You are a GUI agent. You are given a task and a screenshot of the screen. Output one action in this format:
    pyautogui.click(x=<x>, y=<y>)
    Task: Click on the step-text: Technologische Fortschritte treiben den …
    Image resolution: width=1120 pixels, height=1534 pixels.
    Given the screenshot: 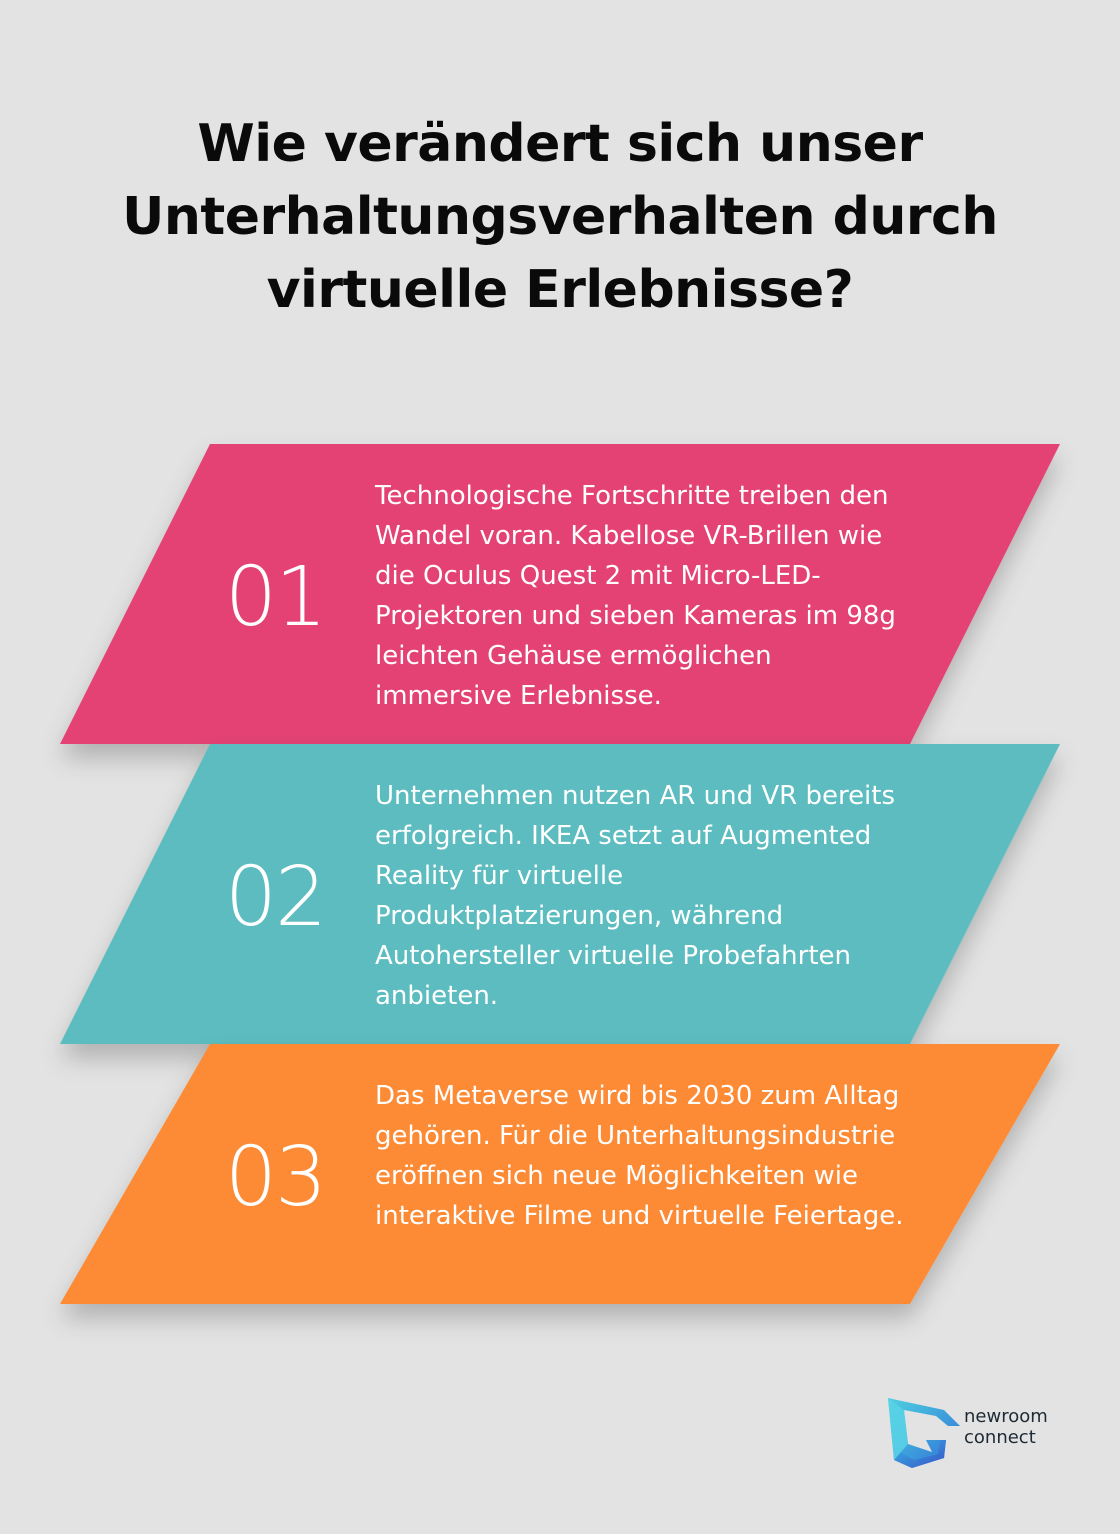 What is the action you would take?
    pyautogui.click(x=635, y=596)
    